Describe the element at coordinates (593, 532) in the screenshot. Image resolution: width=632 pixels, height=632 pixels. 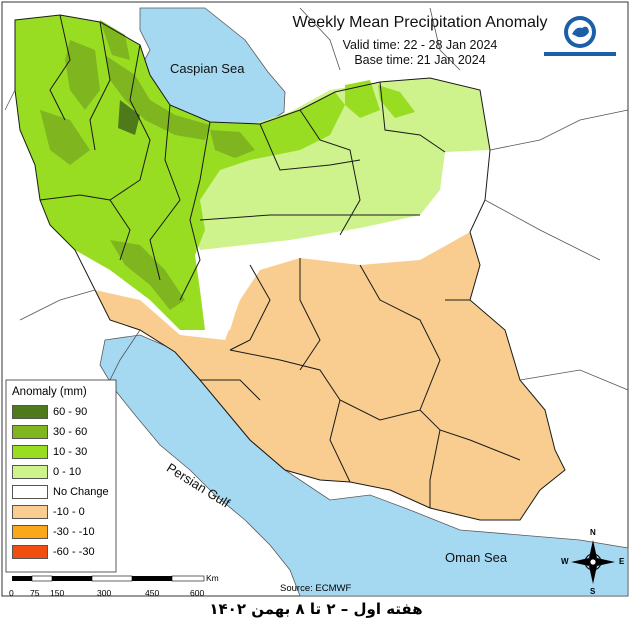
I see `compass-n-label: N` at that location.